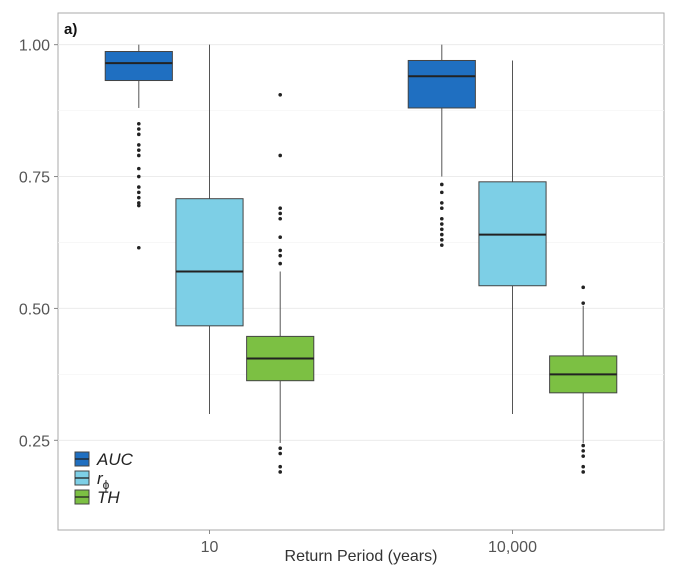  I want to click on y-tick-label: 0.75, so click(34, 178).